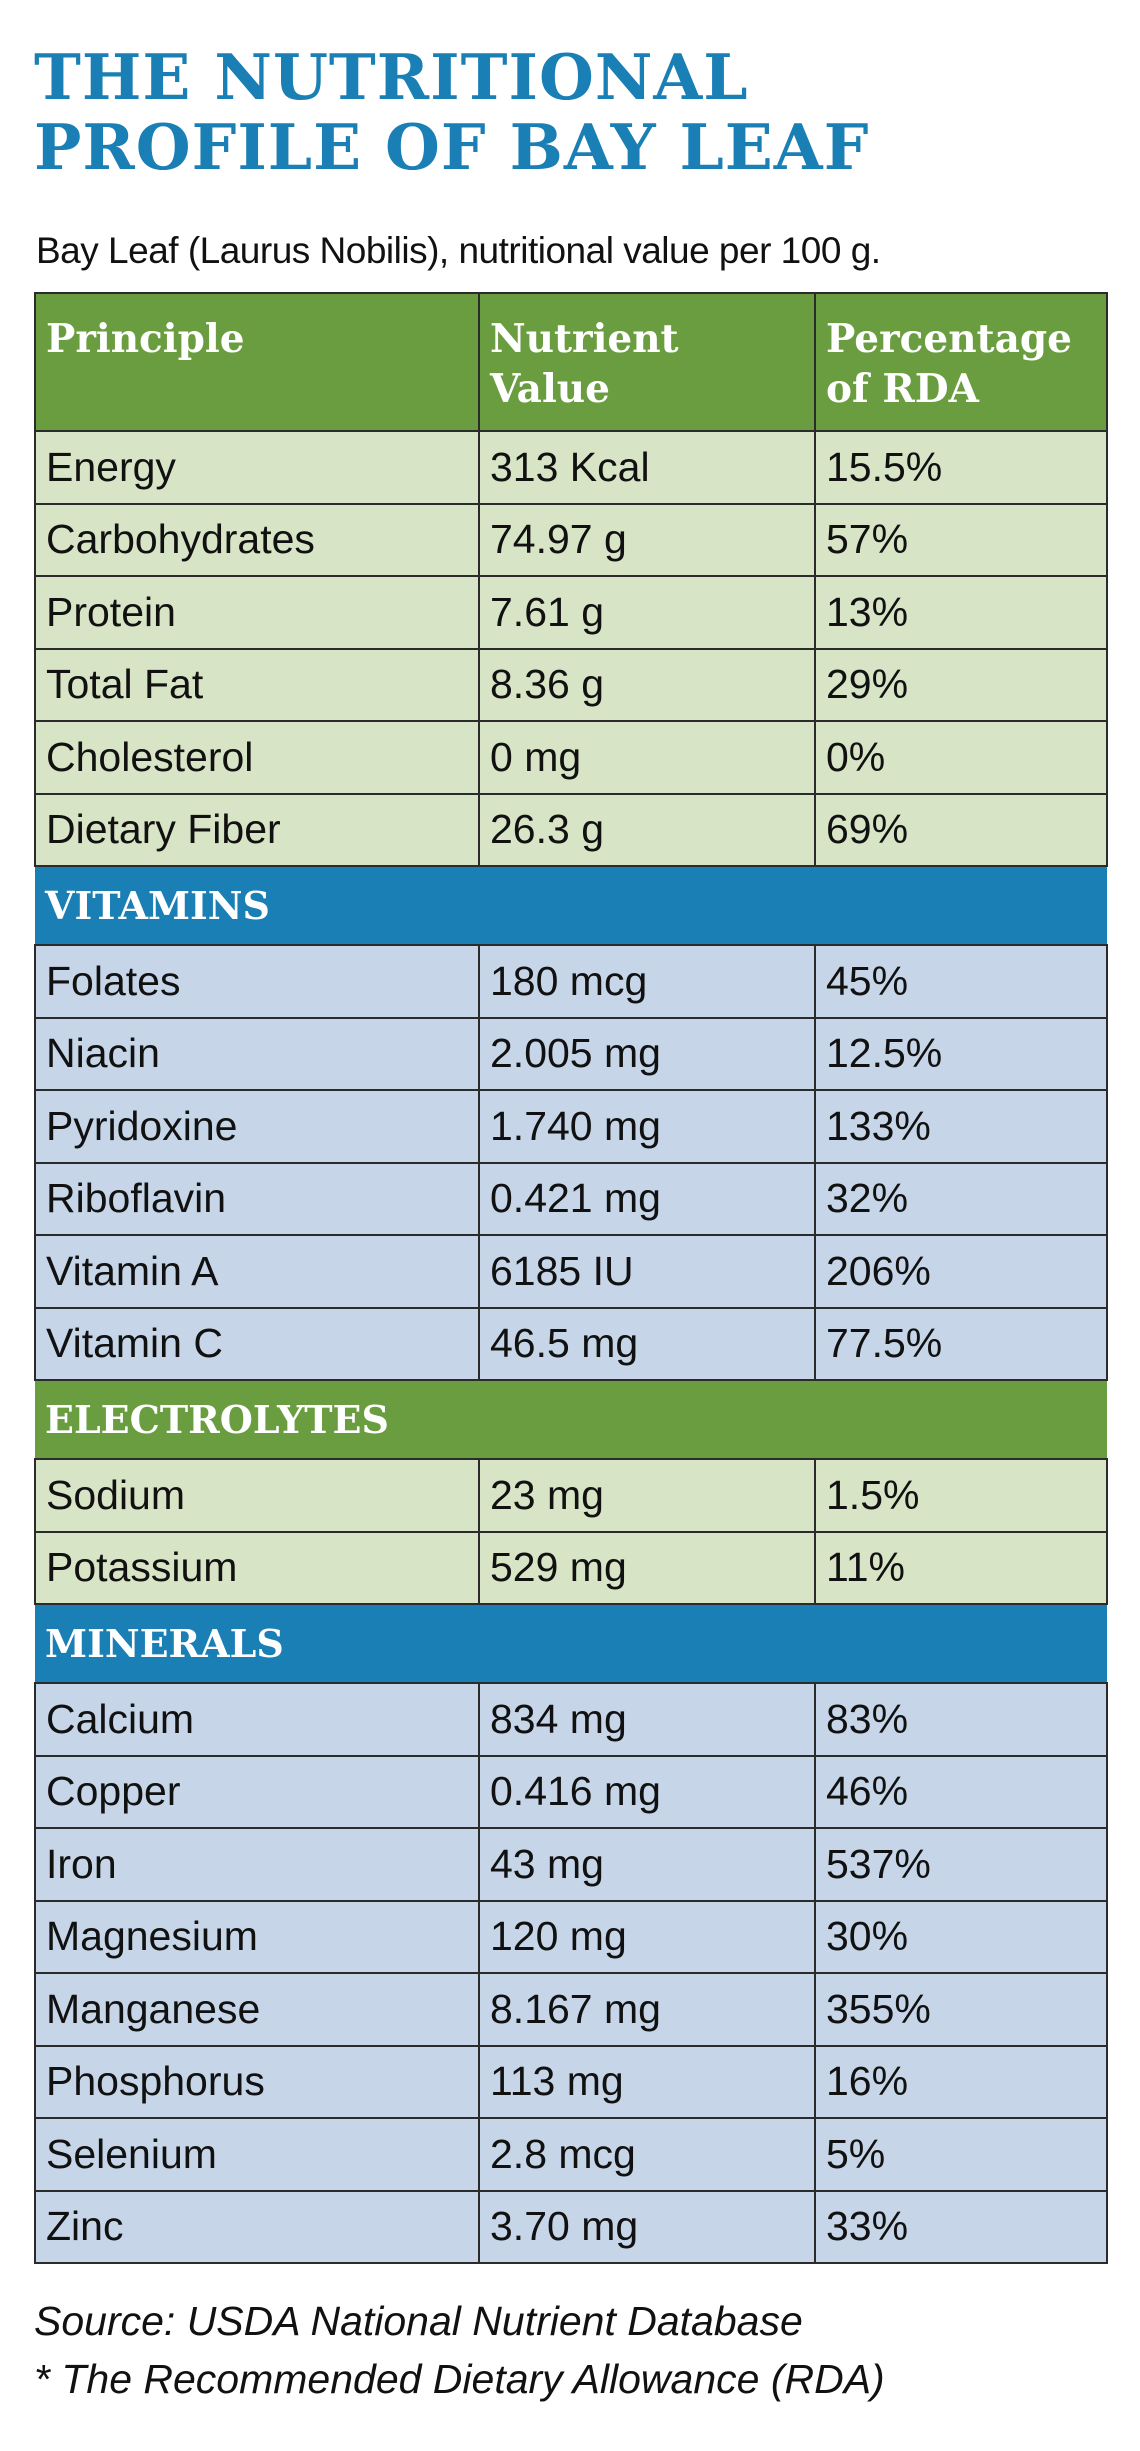  What do you see at coordinates (949, 339) in the screenshot?
I see `header-percentage-line1: Percentage` at bounding box center [949, 339].